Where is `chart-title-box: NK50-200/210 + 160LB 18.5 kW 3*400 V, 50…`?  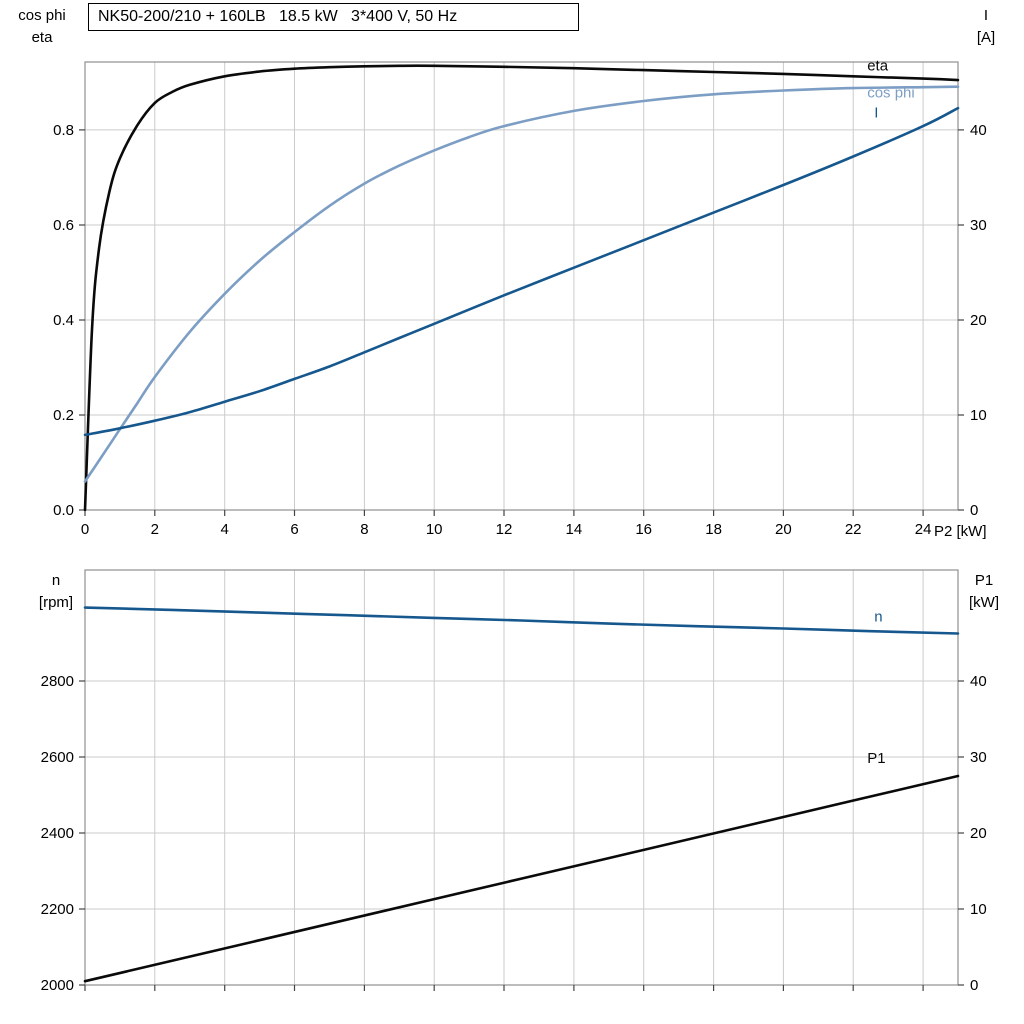
chart-title-box: NK50-200/210 + 160LB 18.5 kW 3*400 V, 50… is located at coordinates (333, 17).